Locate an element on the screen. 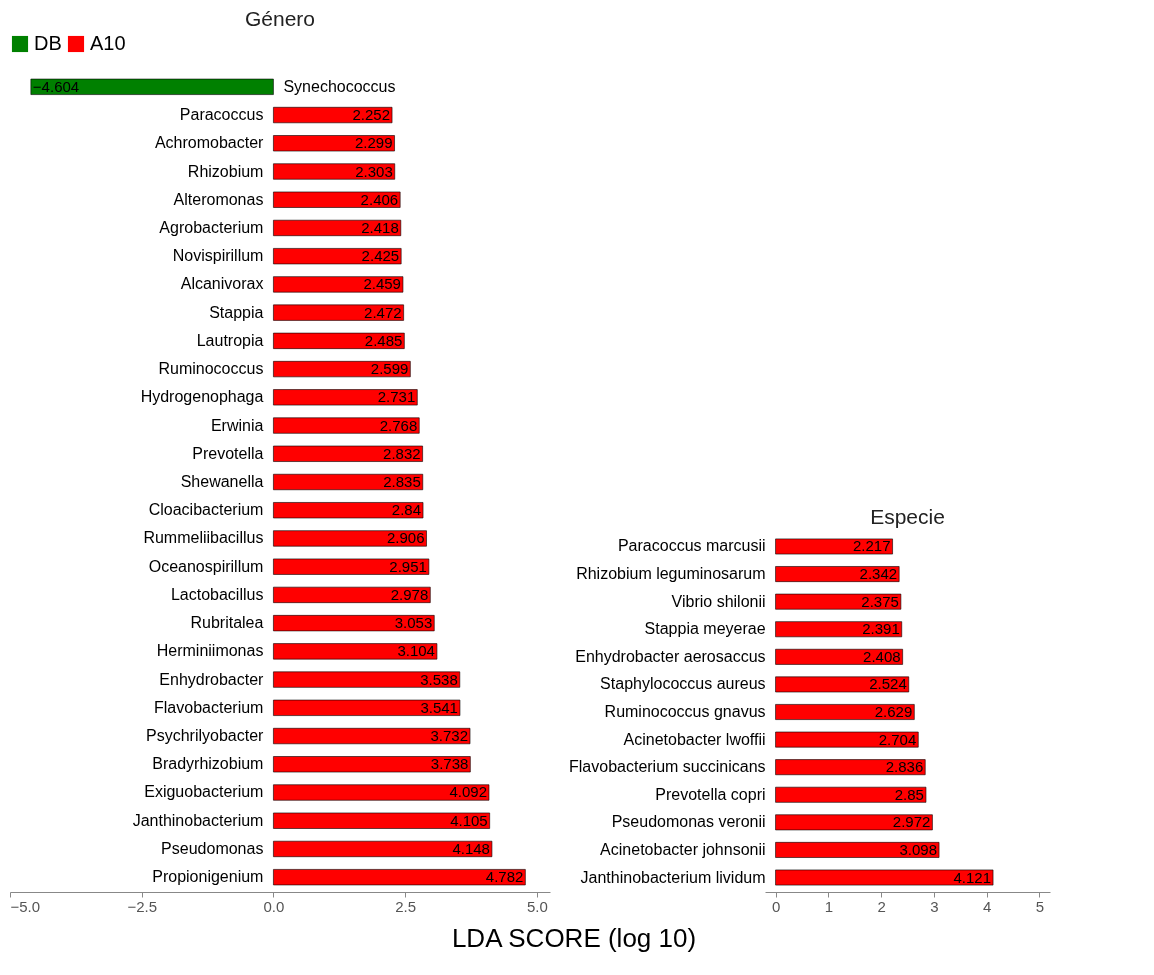 Image resolution: width=1154 pixels, height=975 pixels. y-tick-label: Alcanivorax is located at coordinates (222, 284).